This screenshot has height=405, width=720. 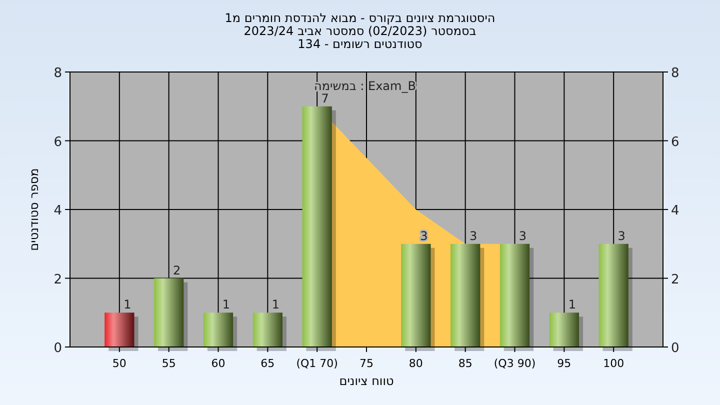 I want to click on y2-tick-label: 8, so click(x=675, y=73).